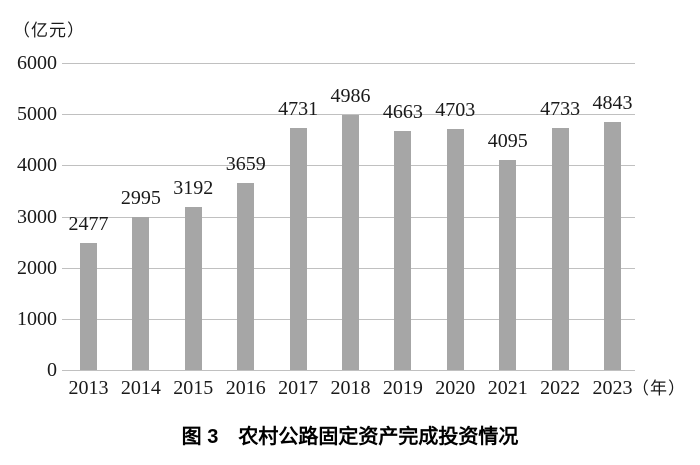 The image size is (700, 465). Describe the element at coordinates (37, 165) in the screenshot. I see `y-tick-label: 4000` at that location.